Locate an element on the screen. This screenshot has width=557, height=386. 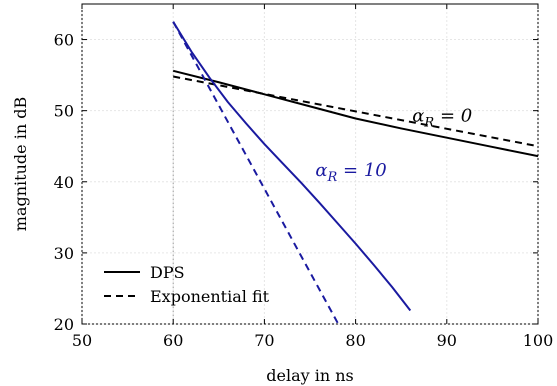
x-tick-label-1: 60 is located at coordinates (173, 340).